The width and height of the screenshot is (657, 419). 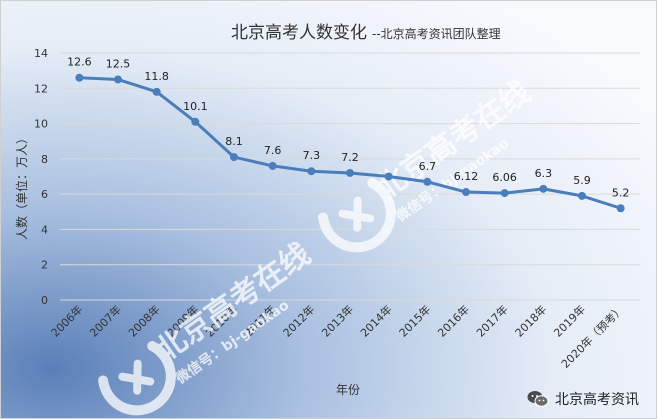 I want to click on x-axis-title: 年份, so click(x=348, y=390).